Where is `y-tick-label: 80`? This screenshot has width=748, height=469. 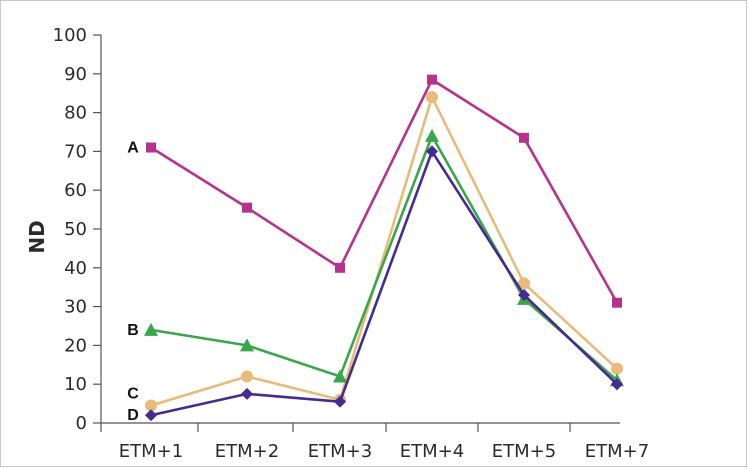 y-tick-label: 80 is located at coordinates (75, 113).